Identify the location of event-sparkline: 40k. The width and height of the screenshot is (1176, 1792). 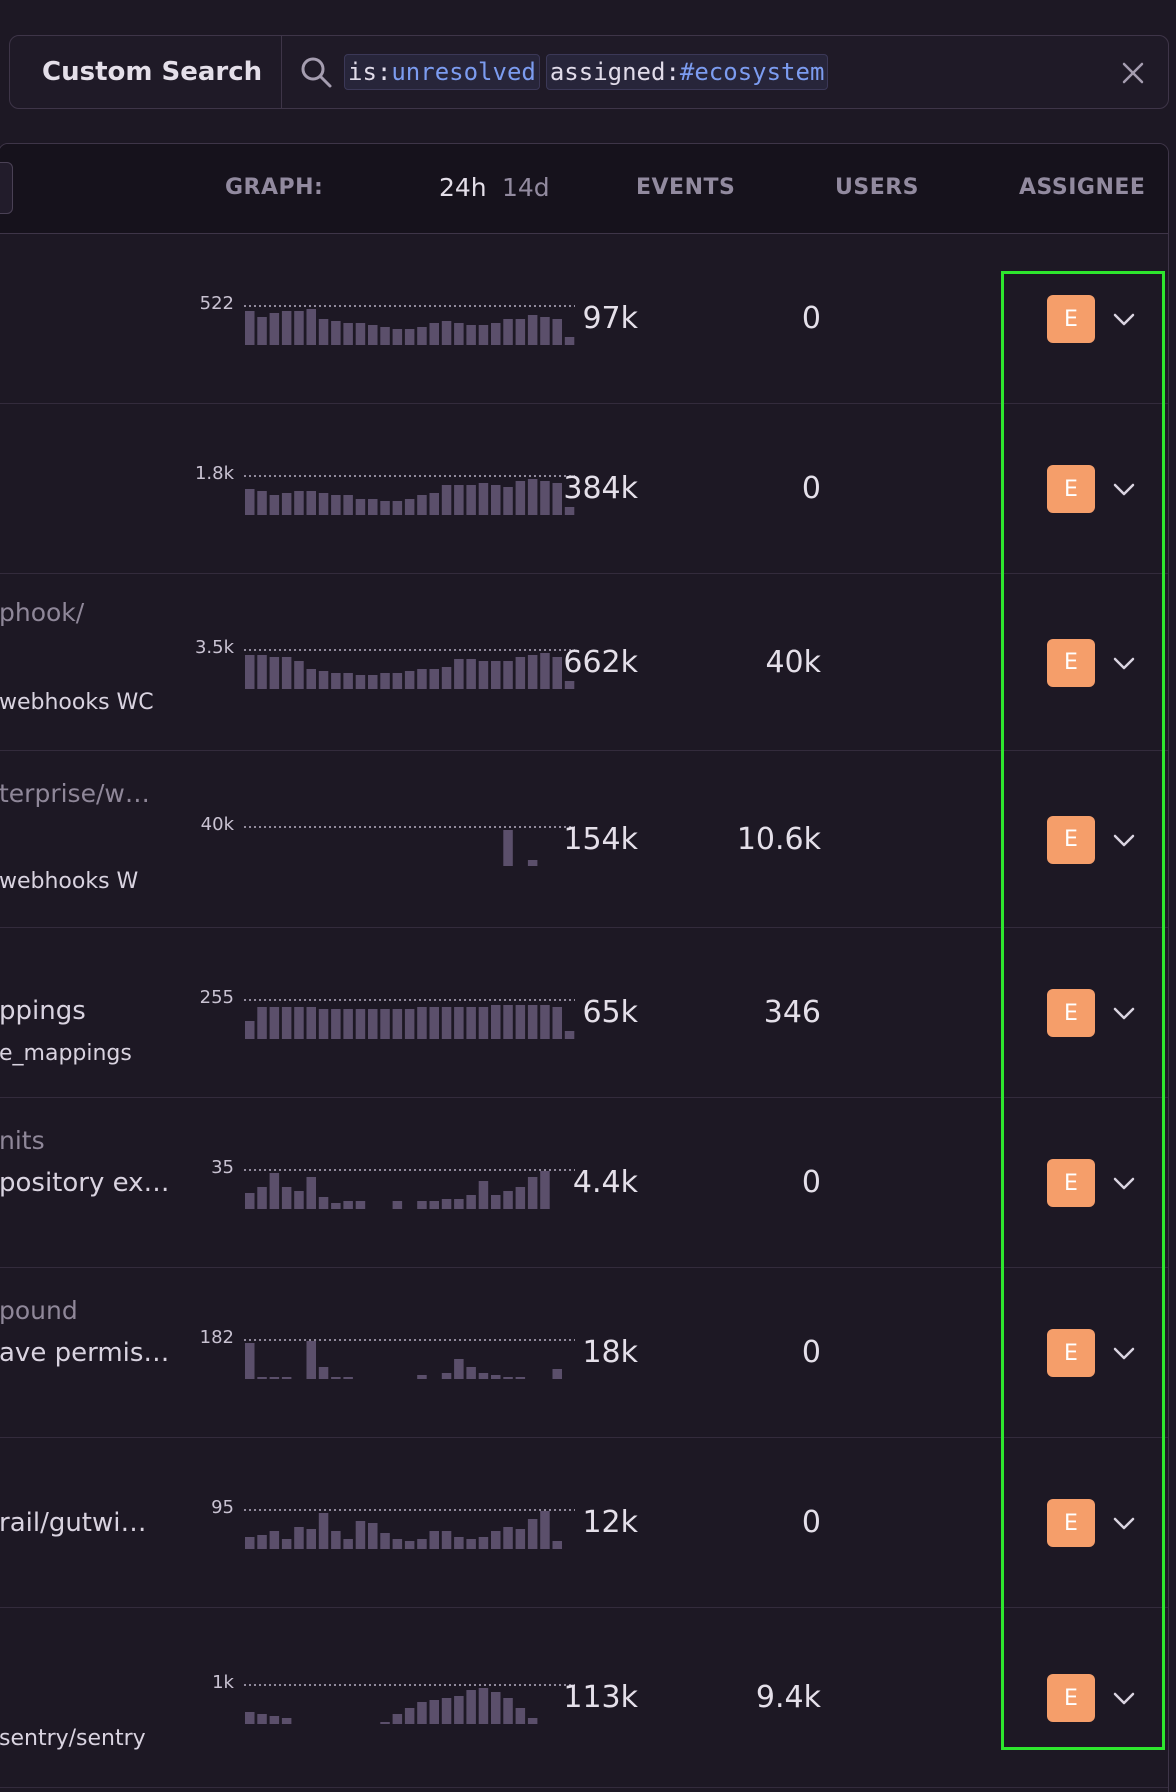
(384, 841).